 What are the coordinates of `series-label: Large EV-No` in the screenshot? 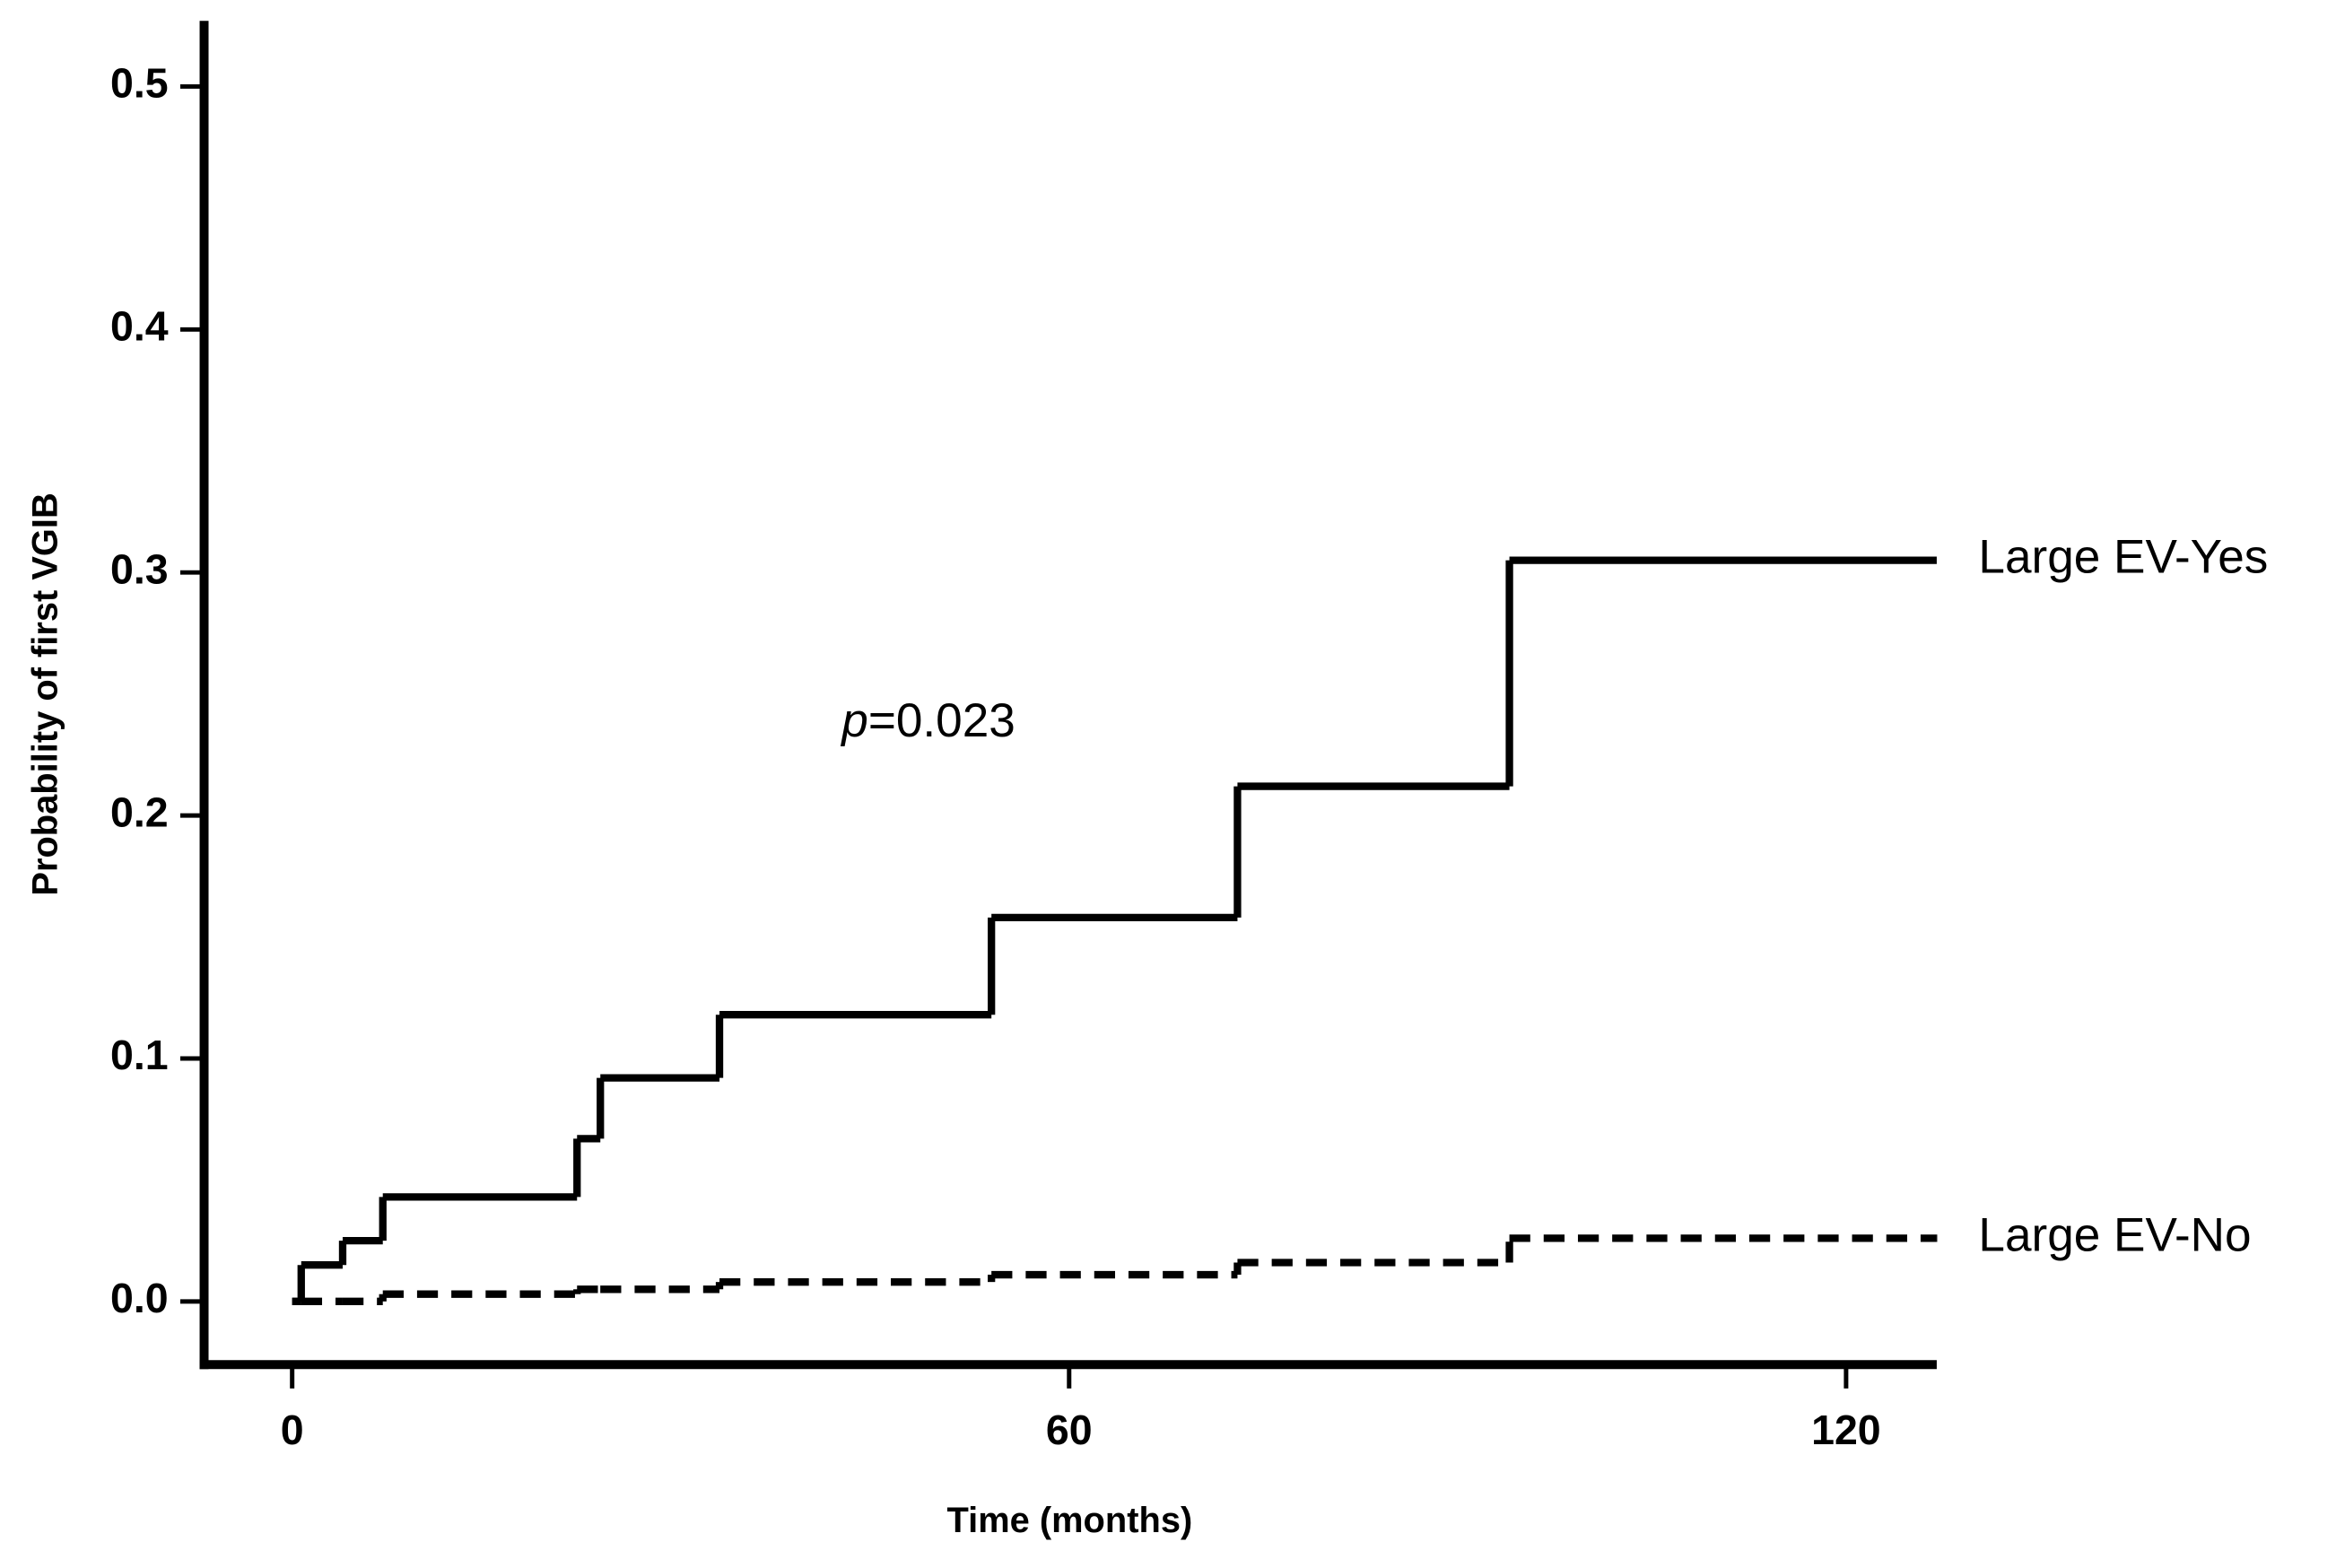 It's located at (2114, 1234).